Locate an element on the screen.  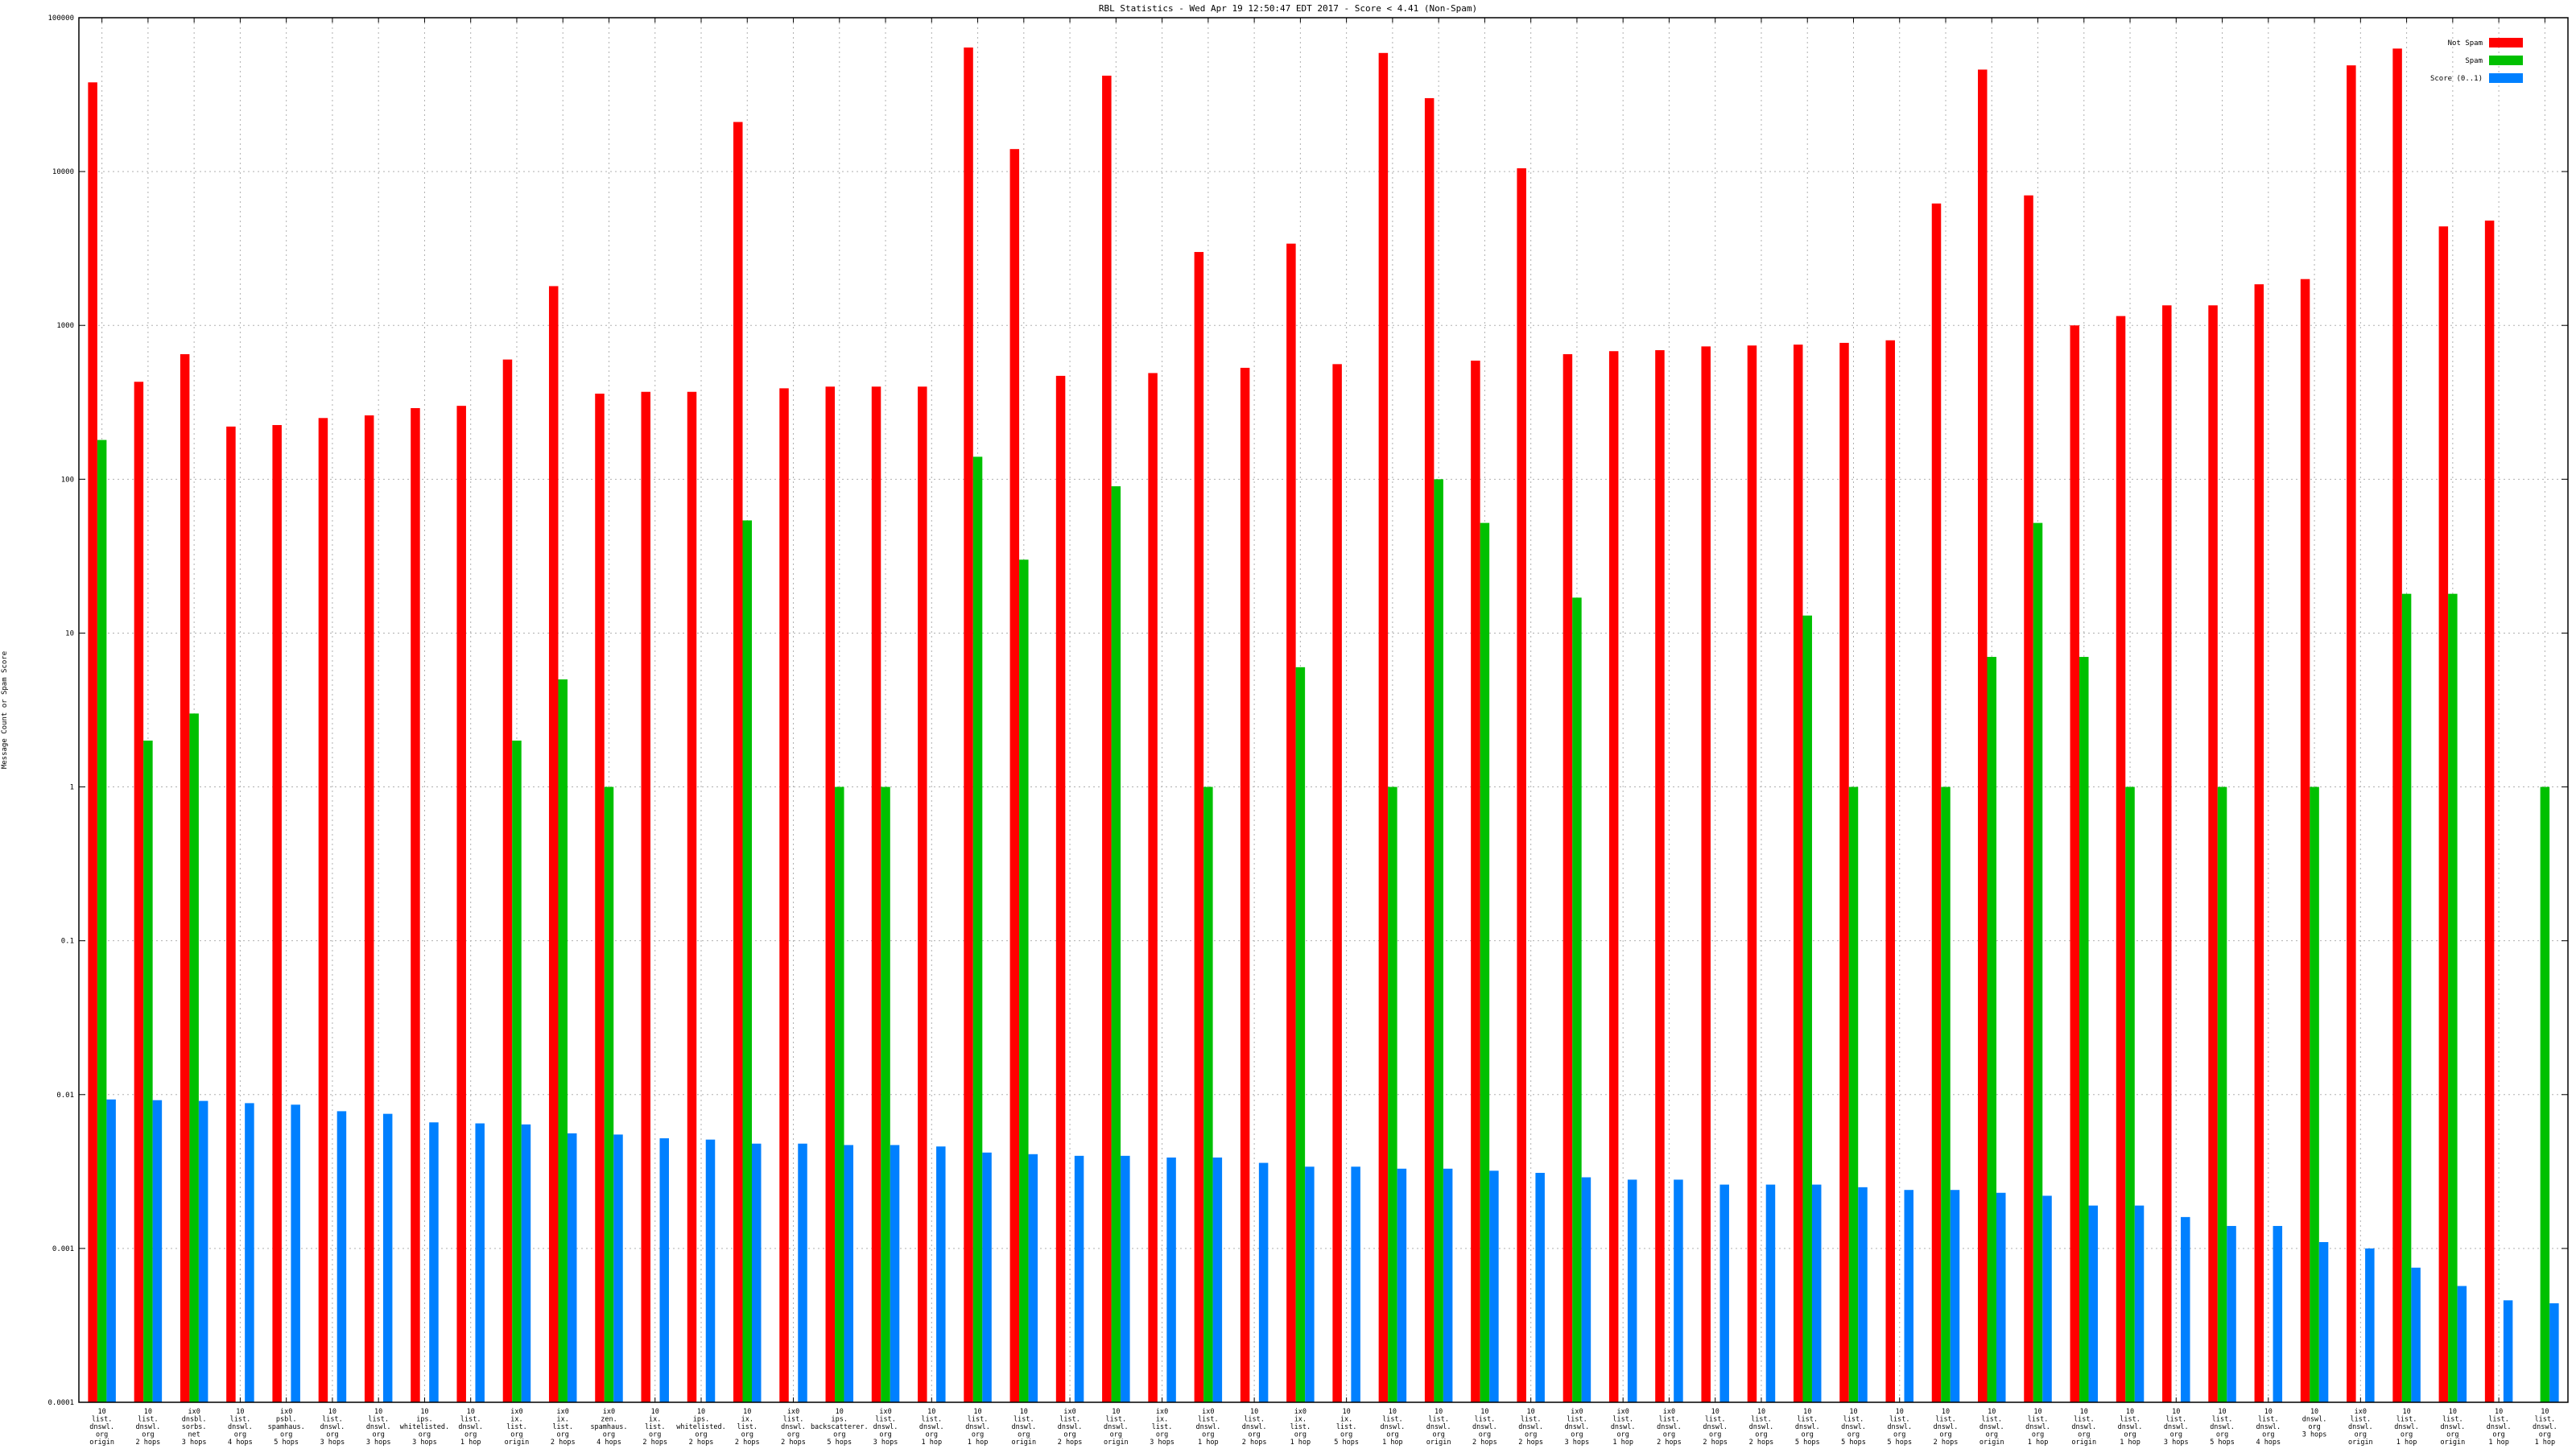
x-tick-label: ix0 ix. list. org 3 hops is located at coordinates (1162, 1427).